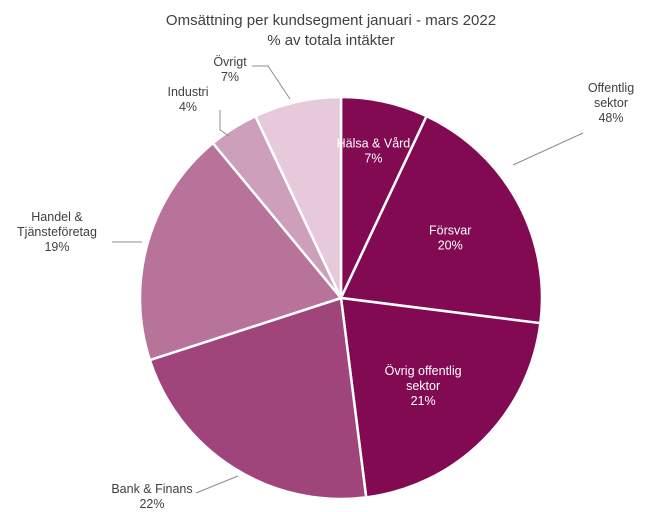 This screenshot has height=512, width=653. Describe the element at coordinates (230, 69) in the screenshot. I see `slice-label-ovrigt: Övrigt 7%` at that location.